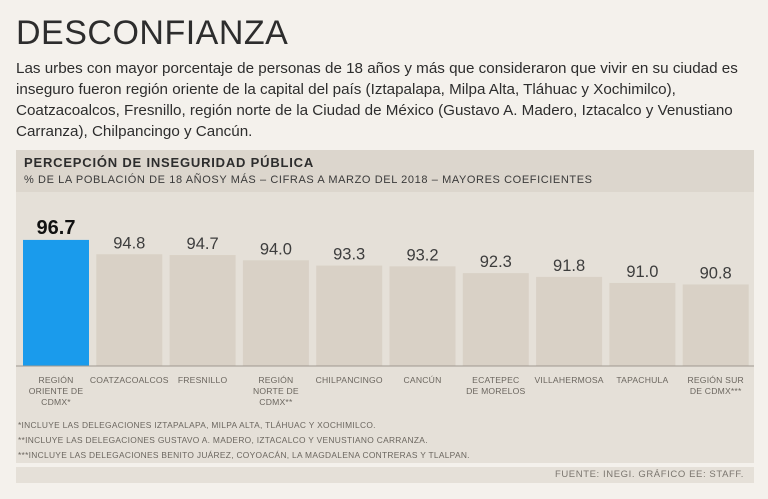 This screenshot has height=499, width=768. I want to click on value-label-3: 94.7, so click(203, 244).